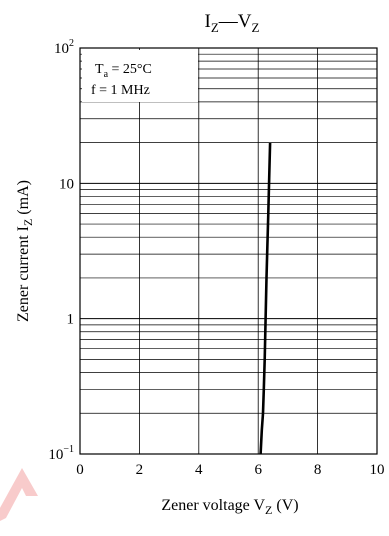 The image size is (389, 536). I want to click on annotation-box: Ta = 25°C f = 1 MHz, so click(140, 76).